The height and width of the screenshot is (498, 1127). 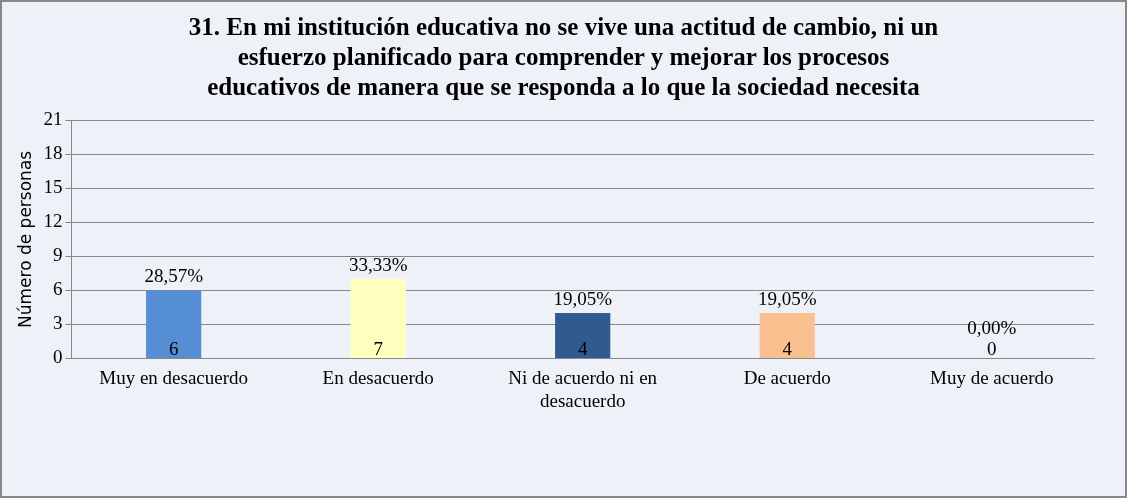 I want to click on y-tick-label: 6, so click(x=57, y=289).